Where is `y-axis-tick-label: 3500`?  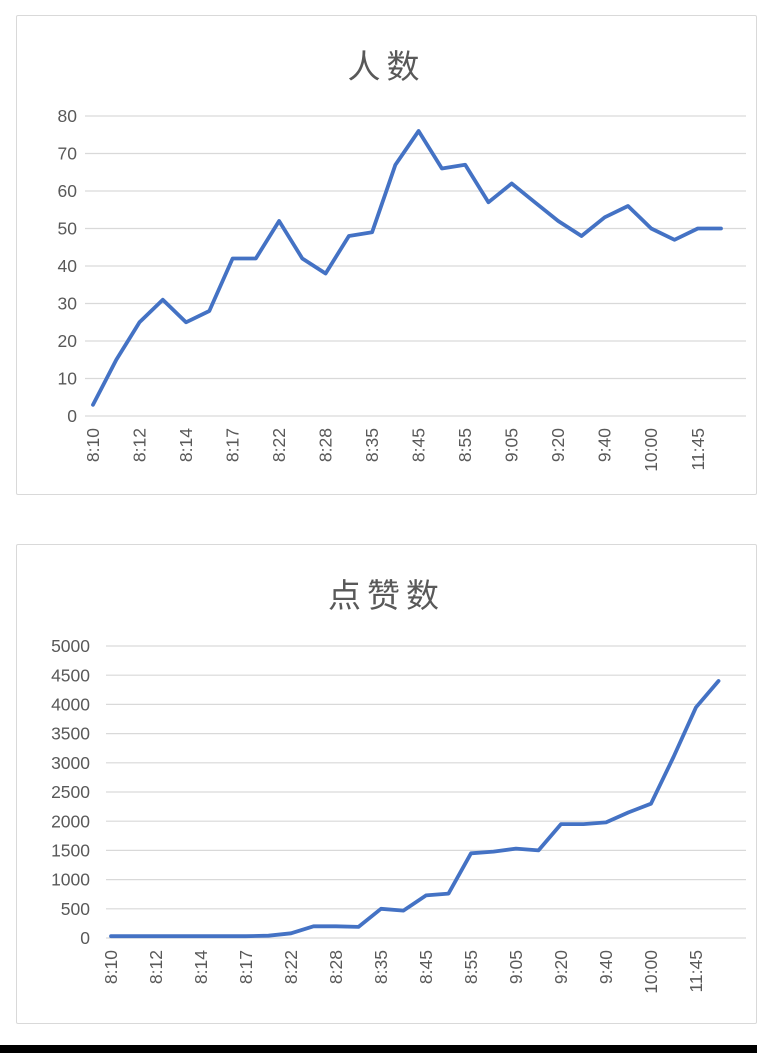
y-axis-tick-label: 3500 is located at coordinates (70, 734).